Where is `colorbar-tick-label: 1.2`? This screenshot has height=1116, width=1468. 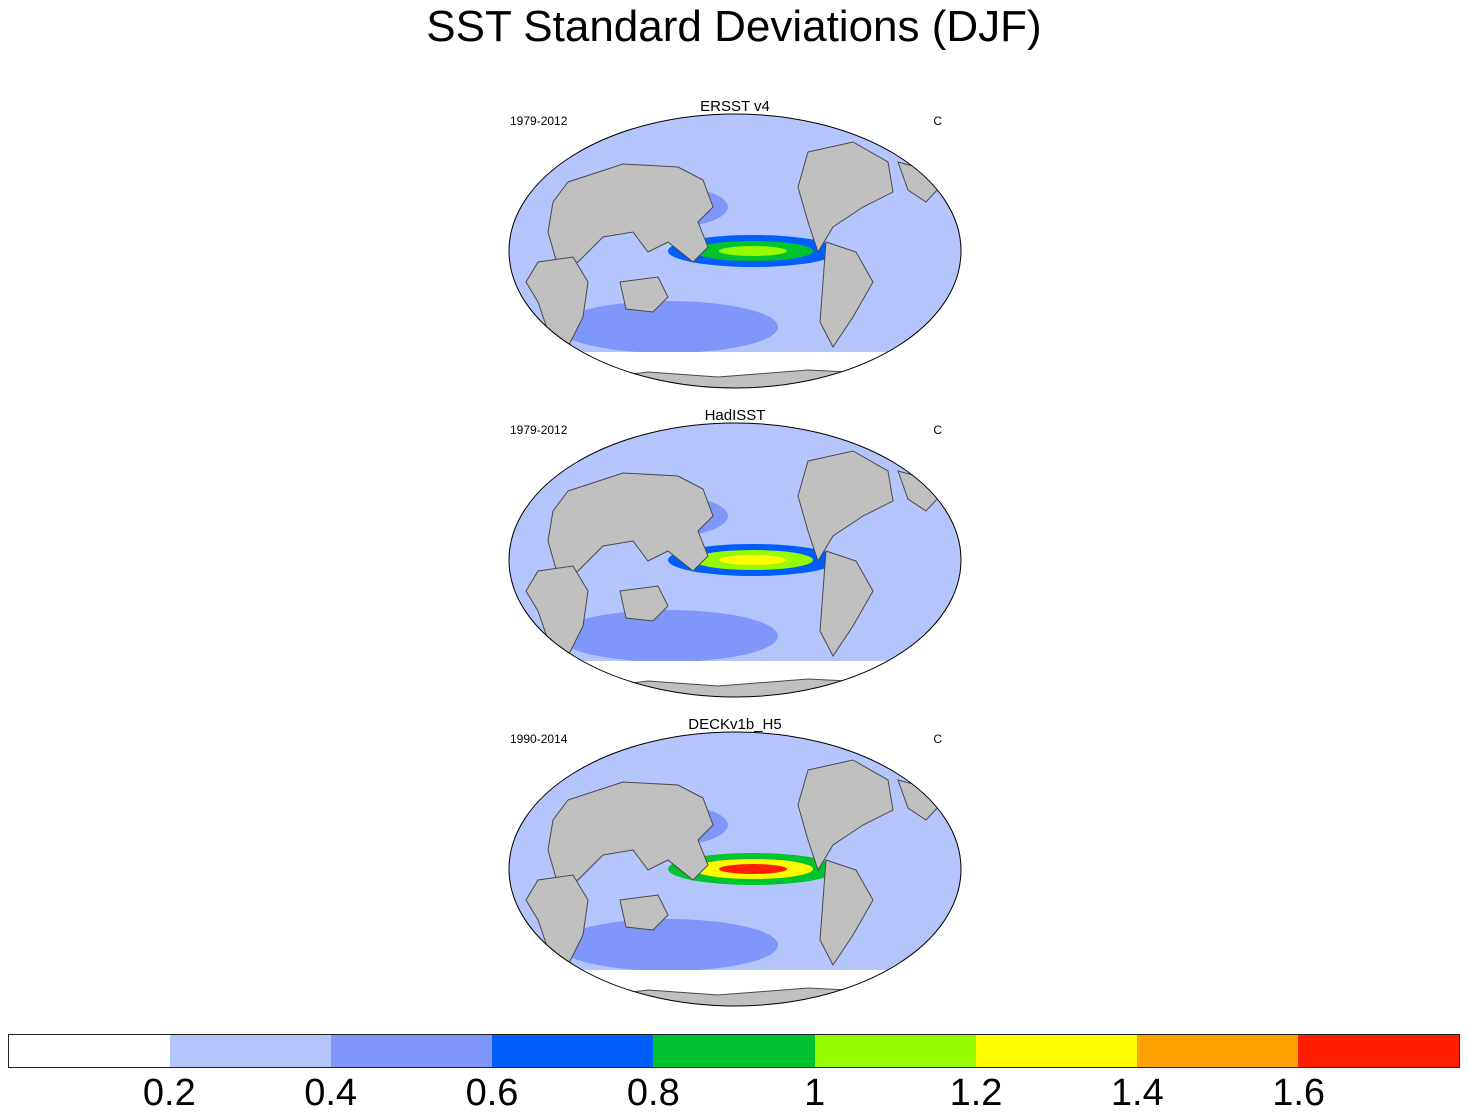
colorbar-tick-label: 1.2 is located at coordinates (976, 1093).